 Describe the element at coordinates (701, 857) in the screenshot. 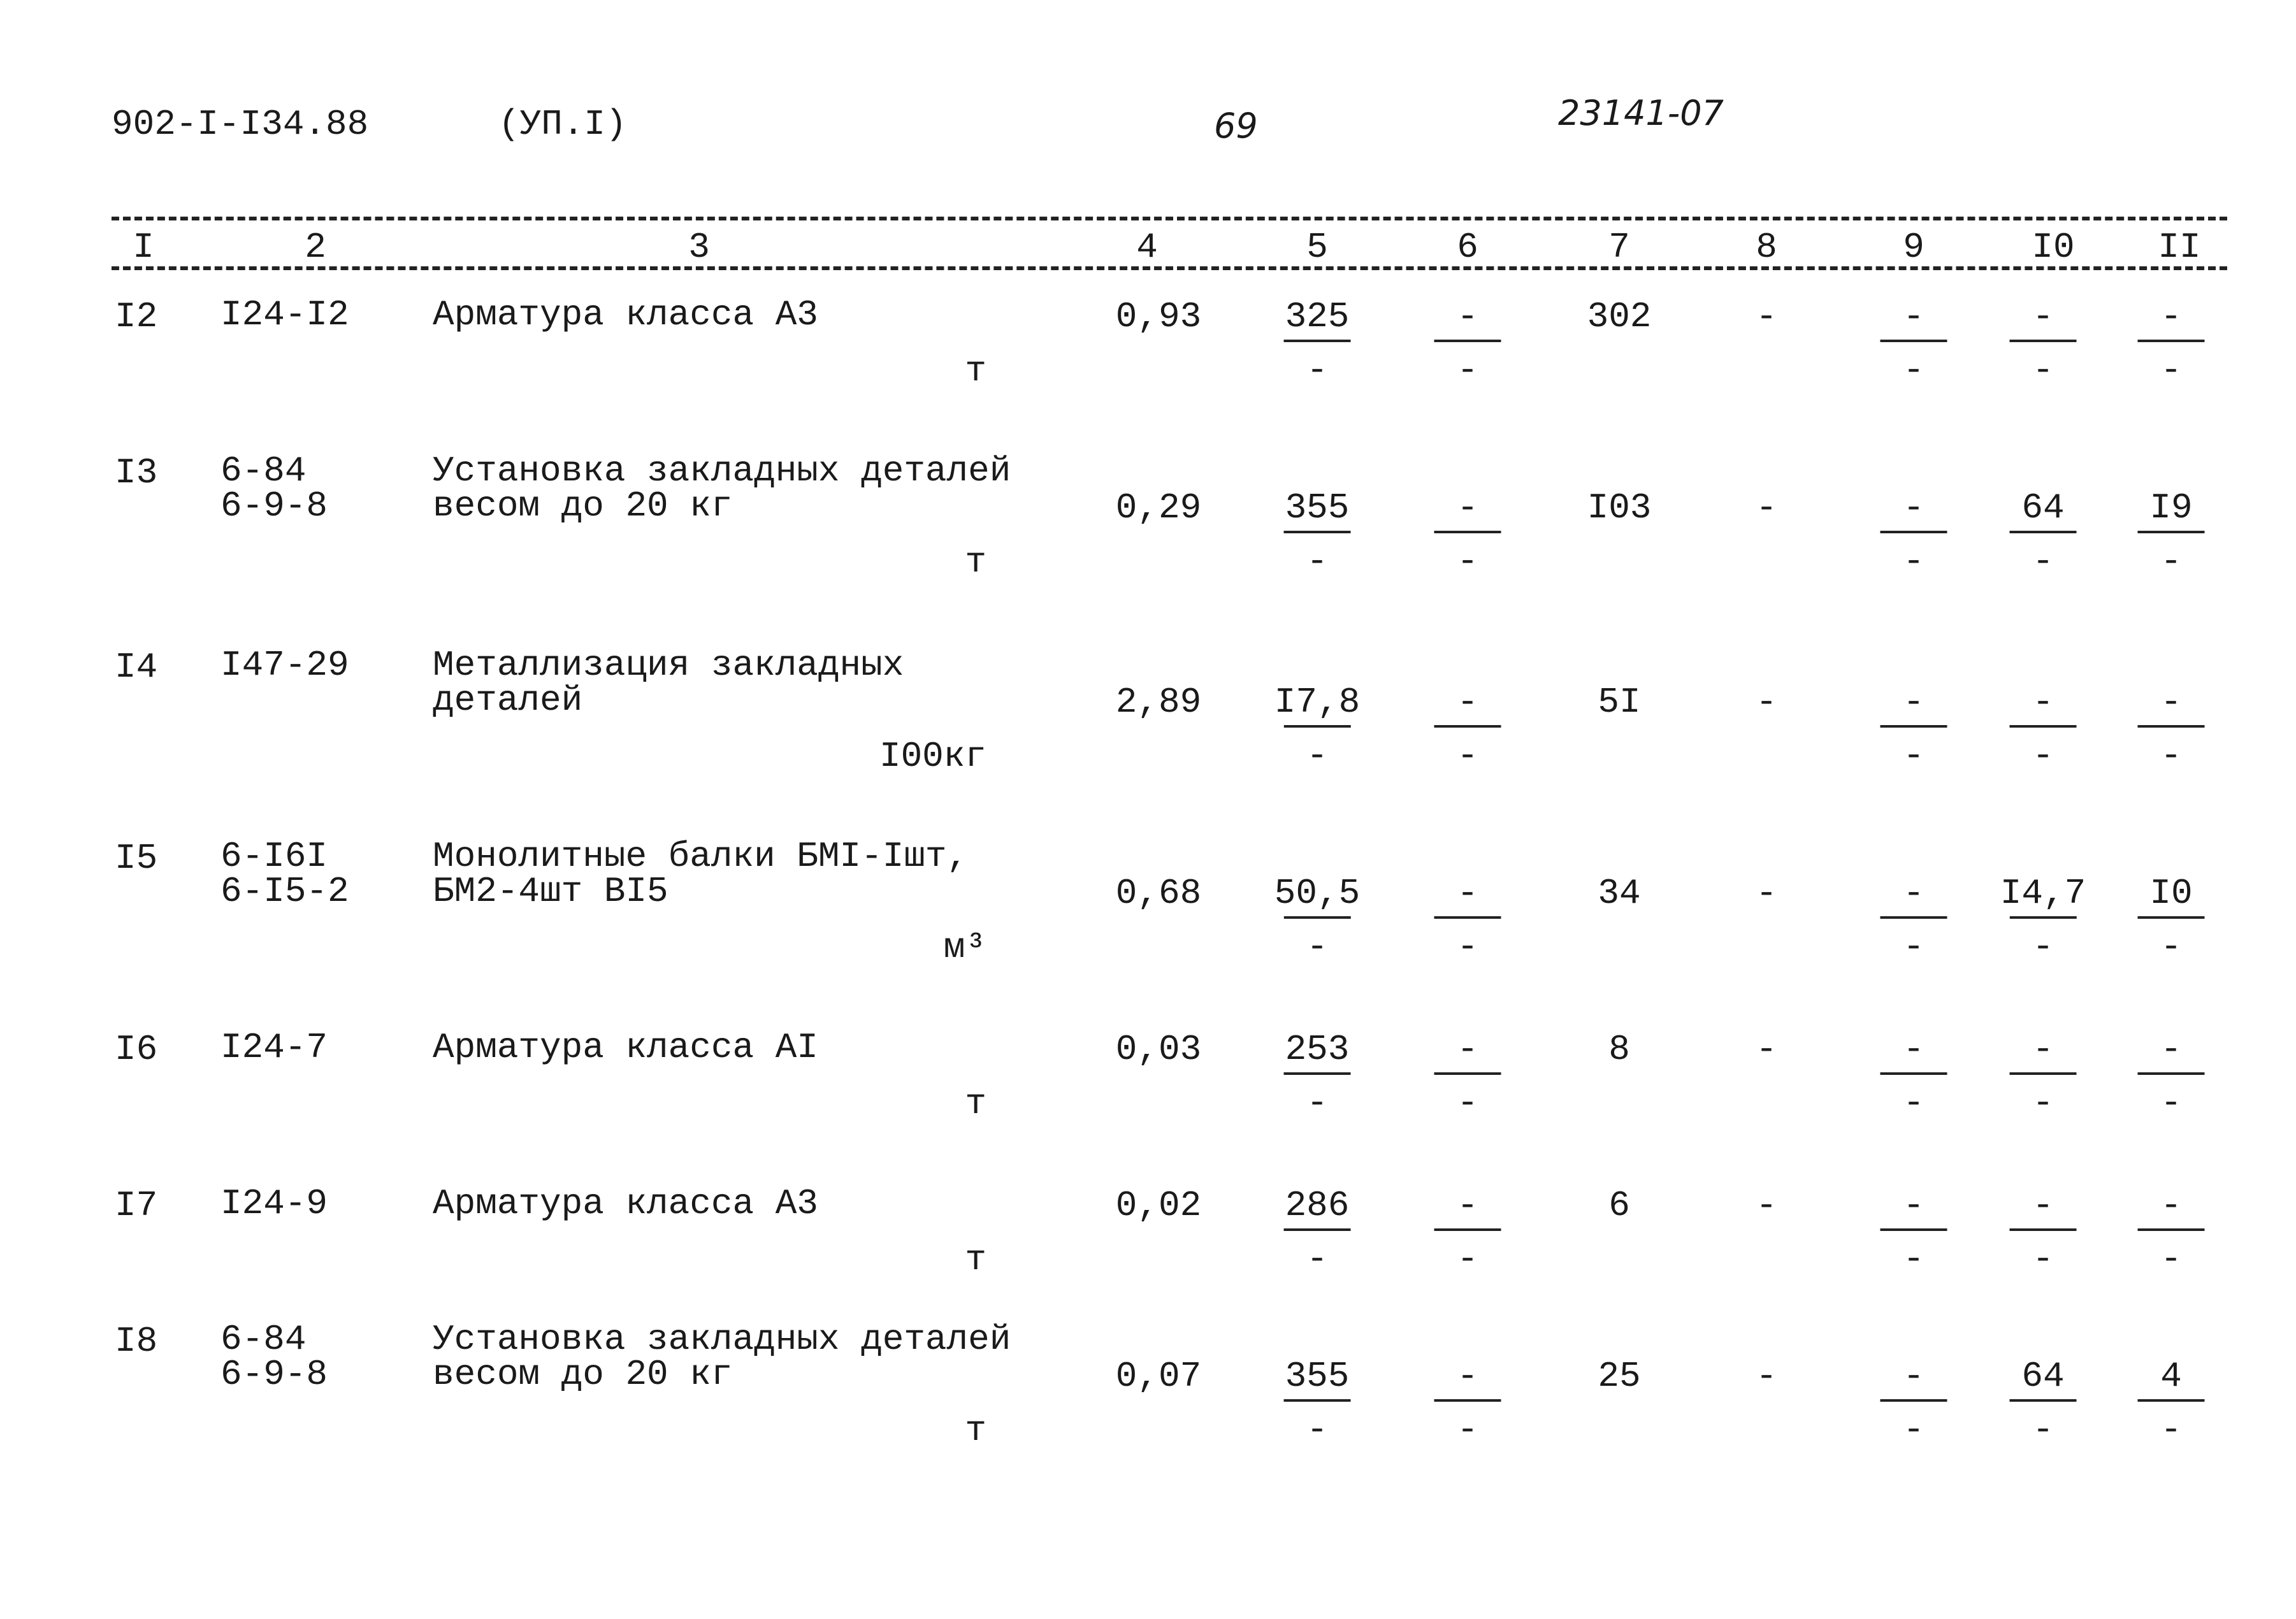

I see `work-description-line: Монолитные балки БМI-Iшт,` at that location.